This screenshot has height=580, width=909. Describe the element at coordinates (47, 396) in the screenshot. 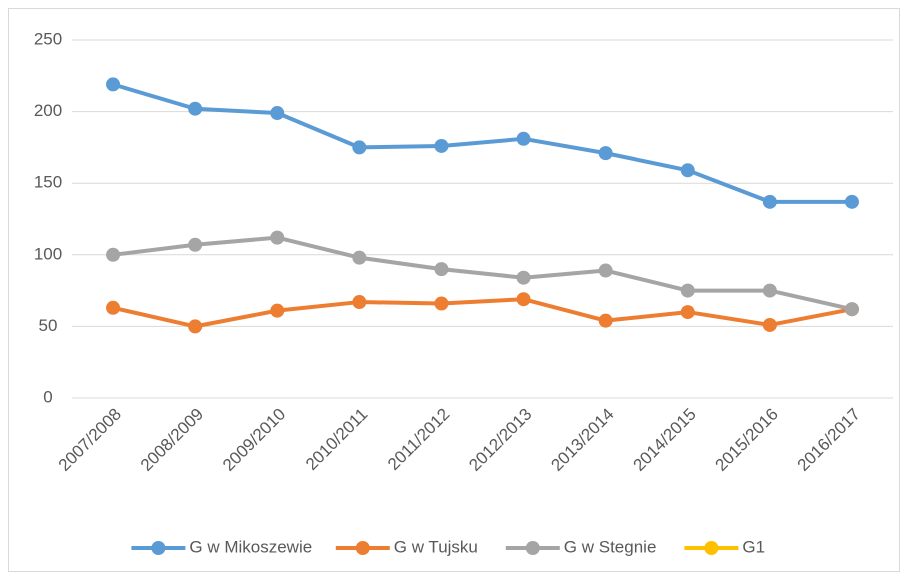

I see `y-tick-label: 0` at that location.